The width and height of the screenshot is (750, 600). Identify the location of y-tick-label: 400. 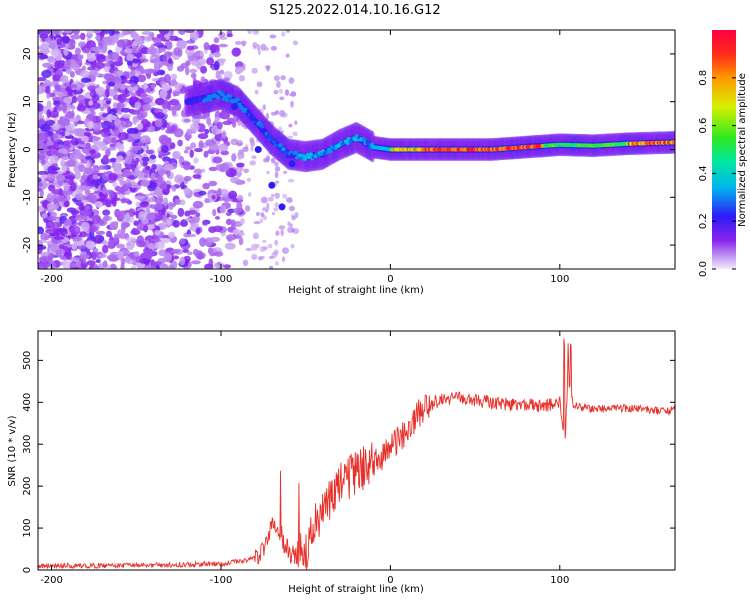
(27, 402).